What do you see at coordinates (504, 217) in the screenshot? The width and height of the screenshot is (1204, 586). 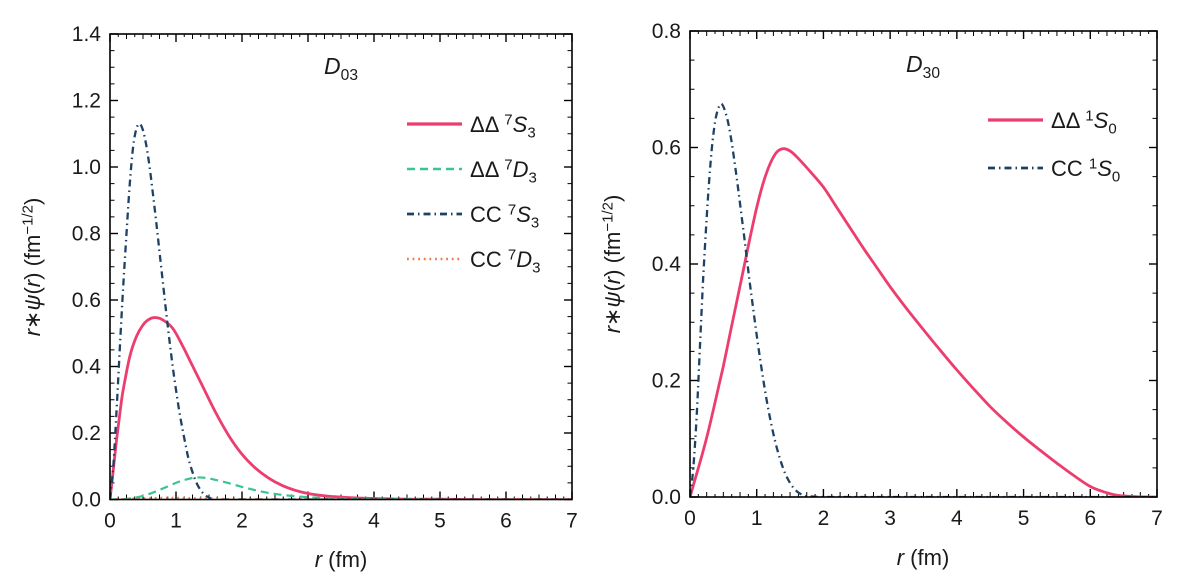 I see `legend-label: CC 7S3` at bounding box center [504, 217].